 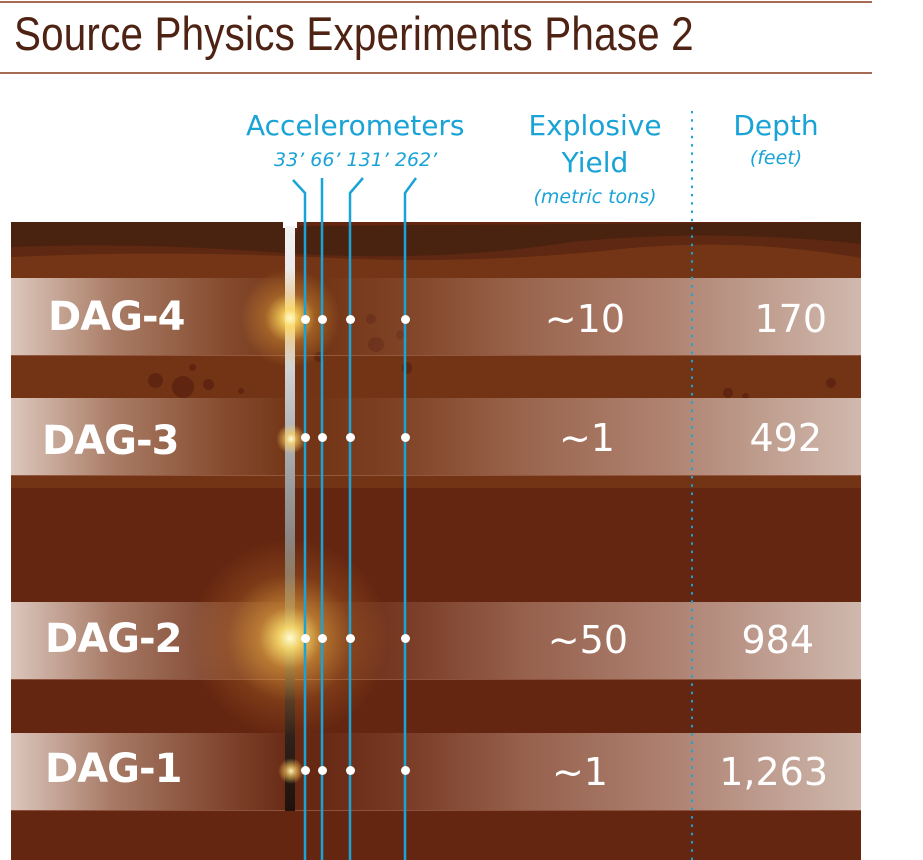 I want to click on accelerometer-distances: 33’ 66’ 131’ 262’, so click(x=356, y=160).